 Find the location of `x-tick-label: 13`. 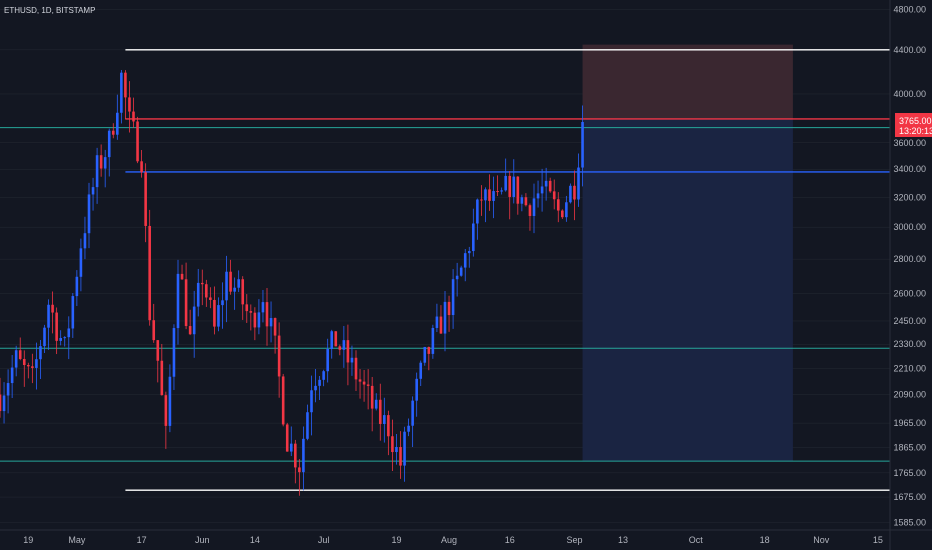

x-tick-label: 13 is located at coordinates (623, 540).